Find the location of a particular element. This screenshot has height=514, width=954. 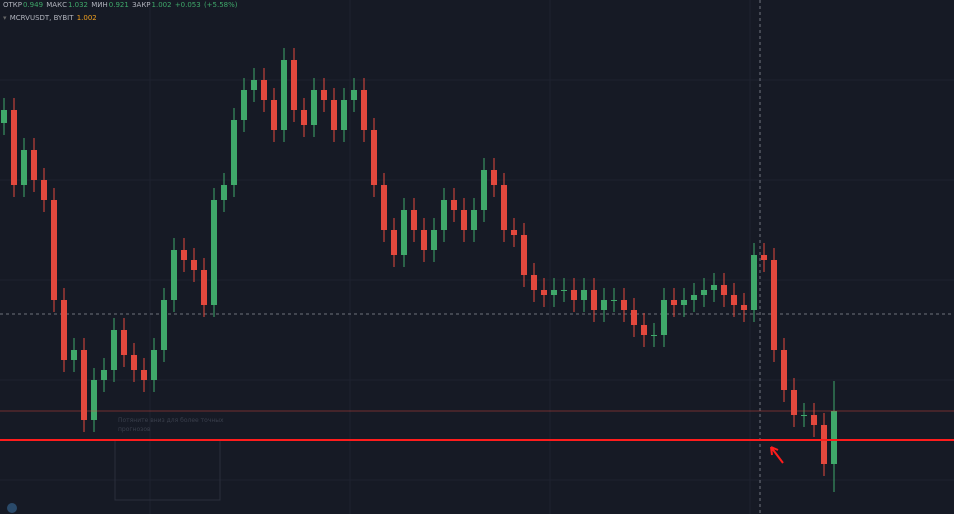

symbol: MCRVUSDT, BYBIT is located at coordinates (41, 18).